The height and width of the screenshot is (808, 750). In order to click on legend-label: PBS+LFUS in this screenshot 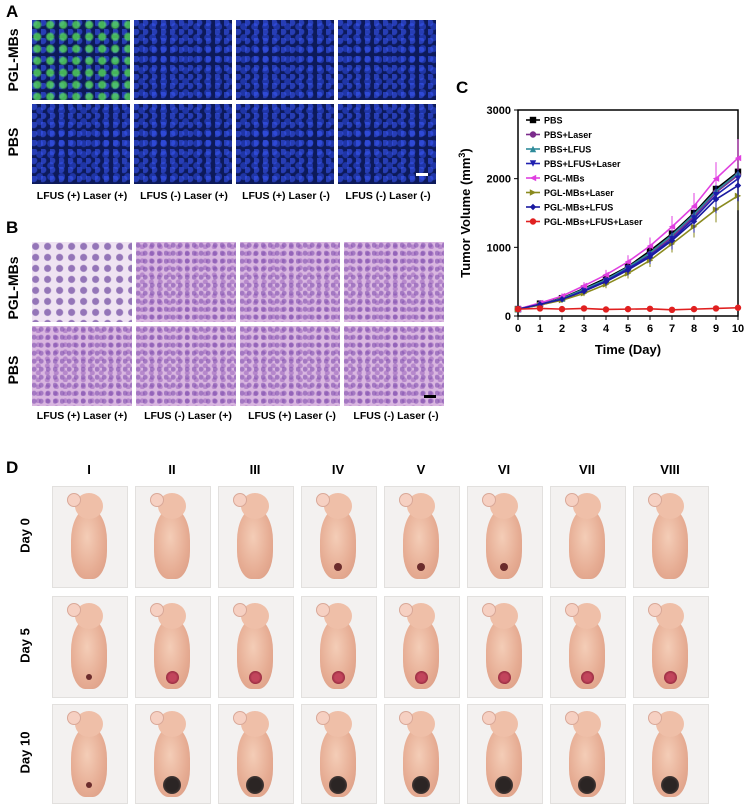, I will do `click(567, 150)`.